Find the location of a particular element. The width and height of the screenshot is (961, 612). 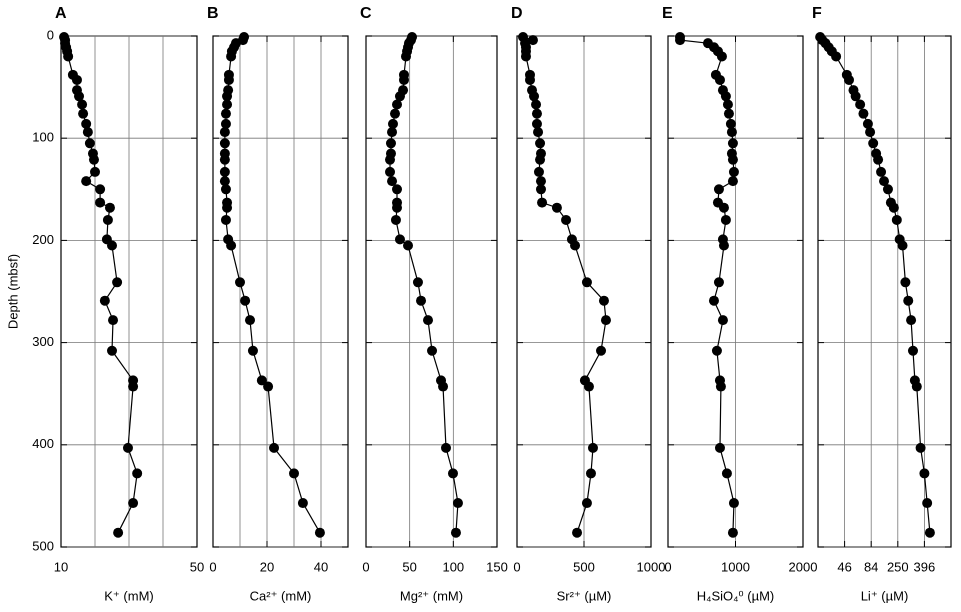

x-tick-label: 500 is located at coordinates (584, 566).